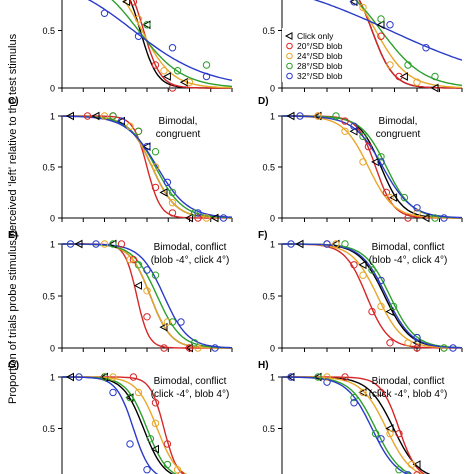  I want to click on legend-entry: 28°/SD blob, so click(314, 66).